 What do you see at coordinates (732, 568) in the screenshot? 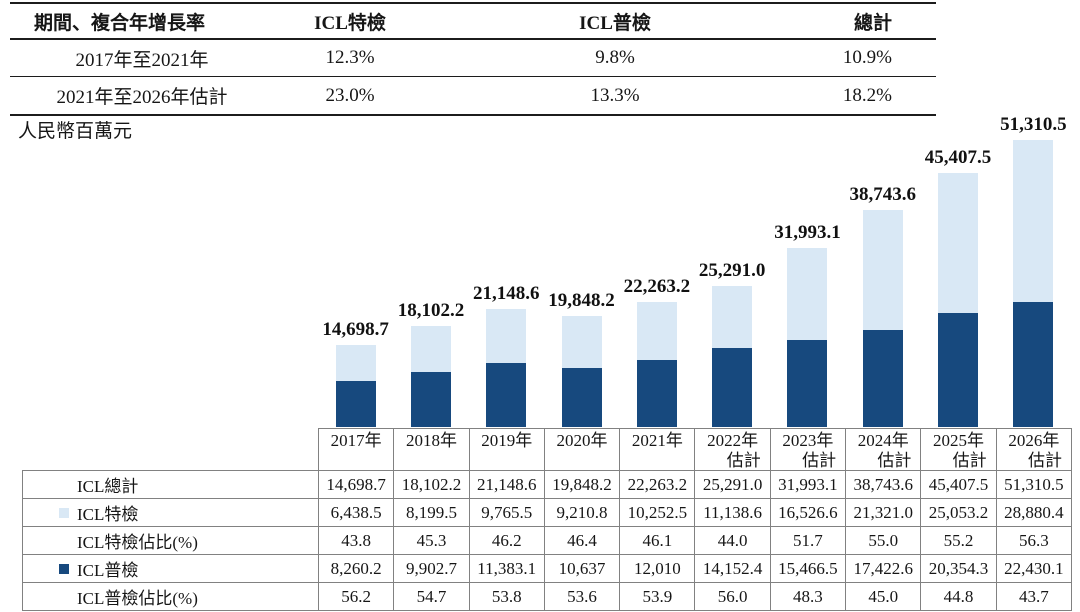
I see `value-cell: 14,152.4` at bounding box center [732, 568].